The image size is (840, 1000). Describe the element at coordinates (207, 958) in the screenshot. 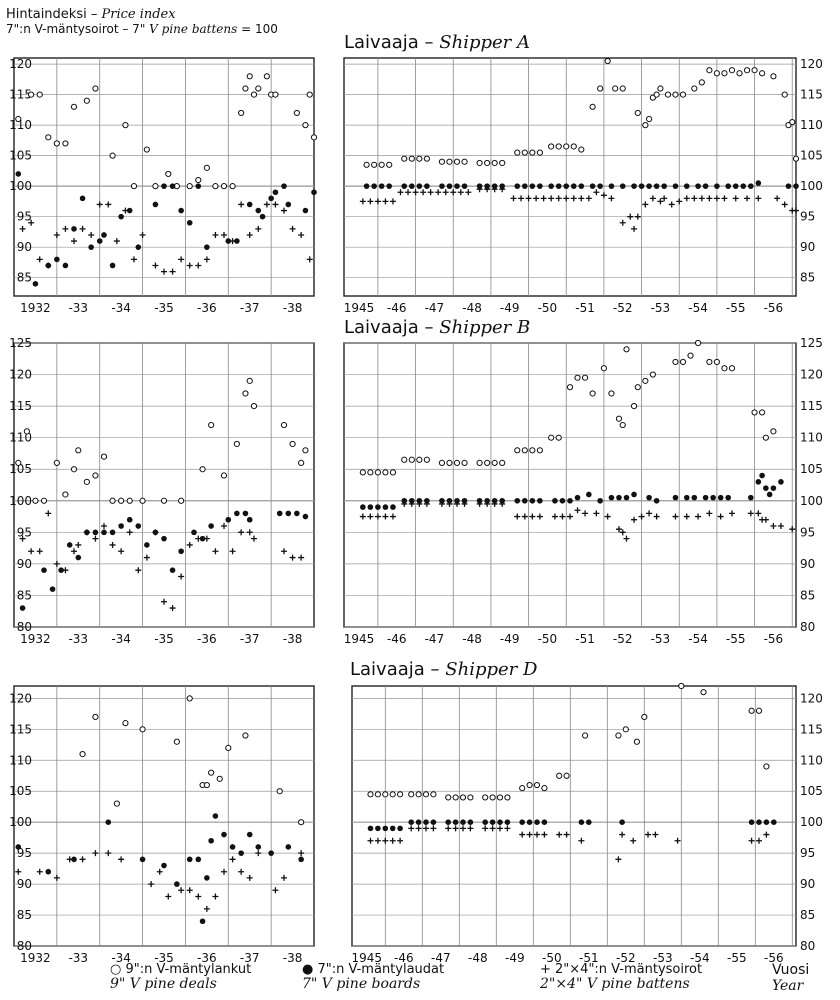

I see `x-tick-label: -36` at that location.